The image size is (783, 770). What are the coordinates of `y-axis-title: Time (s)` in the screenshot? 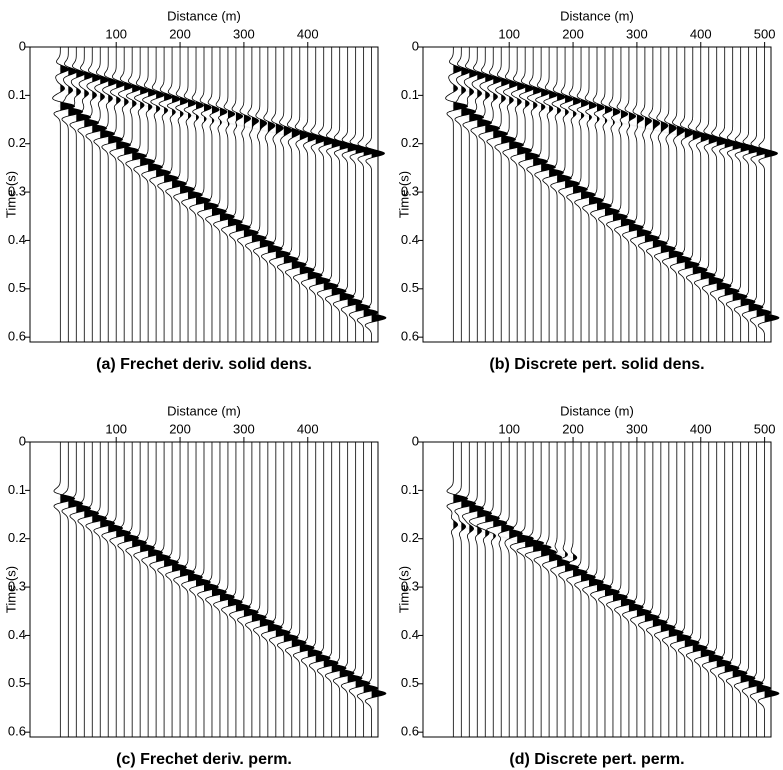 It's located at (403, 589).